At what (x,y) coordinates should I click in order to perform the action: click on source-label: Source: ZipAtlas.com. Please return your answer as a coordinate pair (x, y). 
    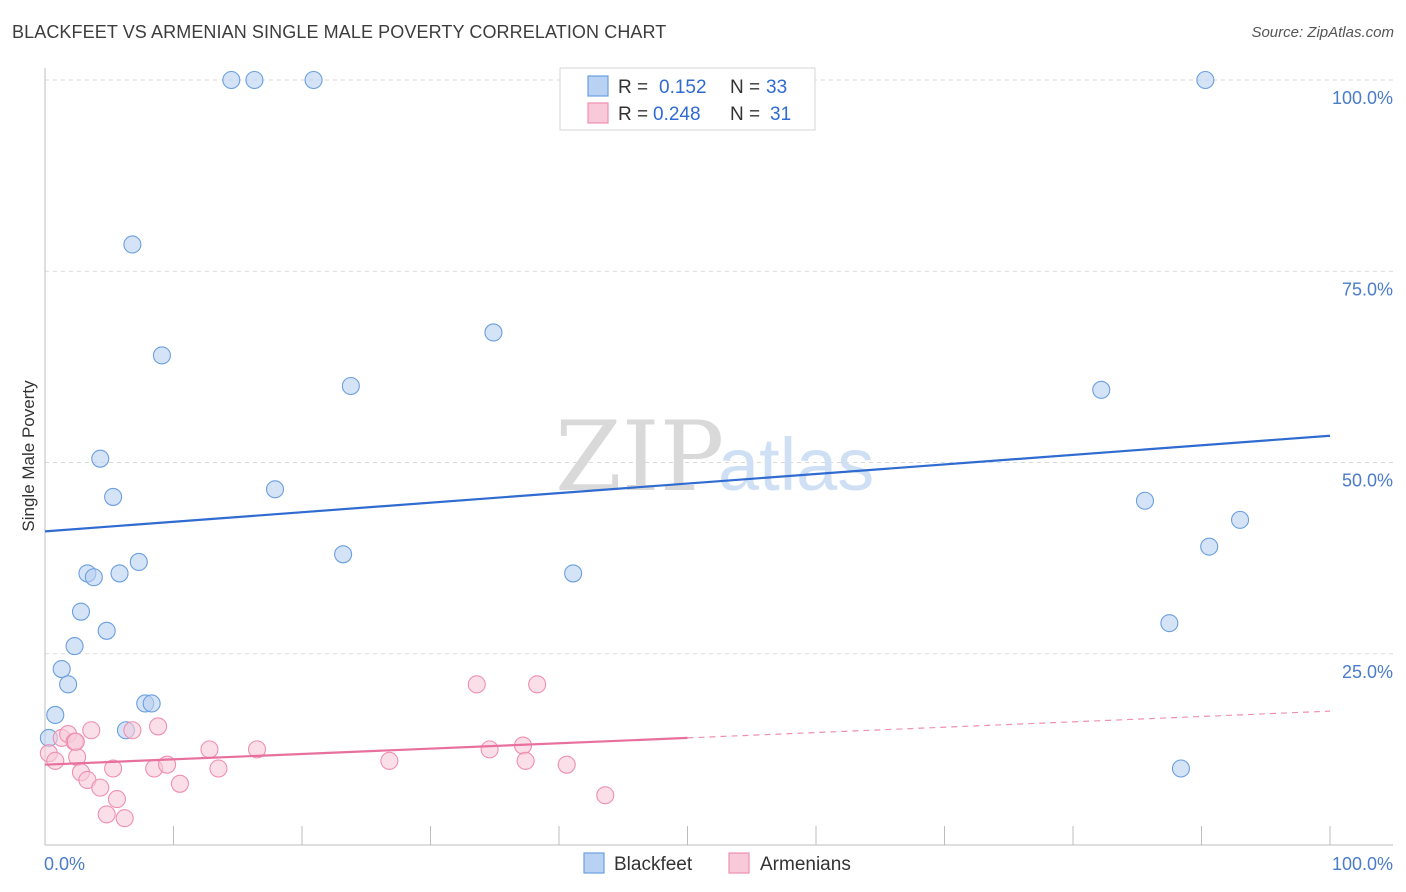
    Looking at the image, I should click on (1322, 32).